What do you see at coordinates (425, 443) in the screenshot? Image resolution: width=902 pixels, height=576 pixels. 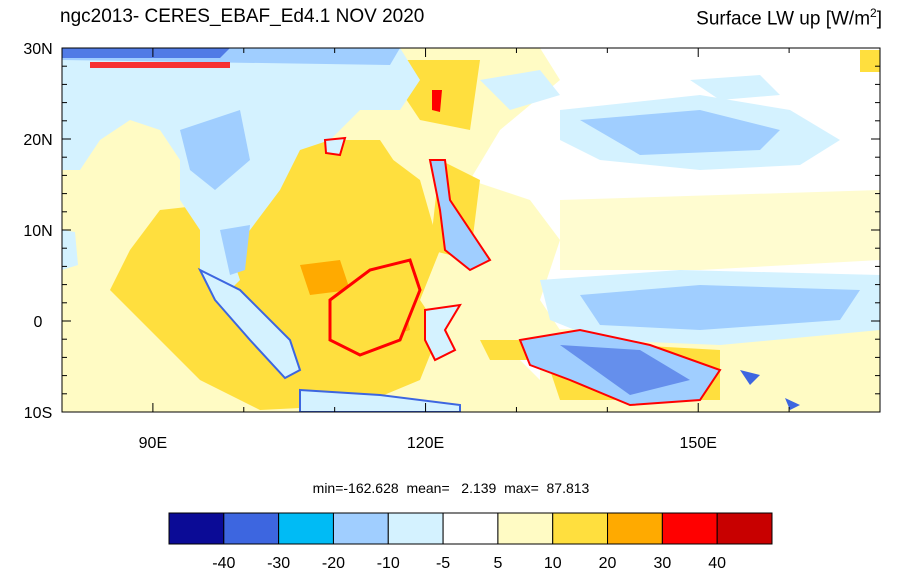 I see `lon-label: 120E` at bounding box center [425, 443].